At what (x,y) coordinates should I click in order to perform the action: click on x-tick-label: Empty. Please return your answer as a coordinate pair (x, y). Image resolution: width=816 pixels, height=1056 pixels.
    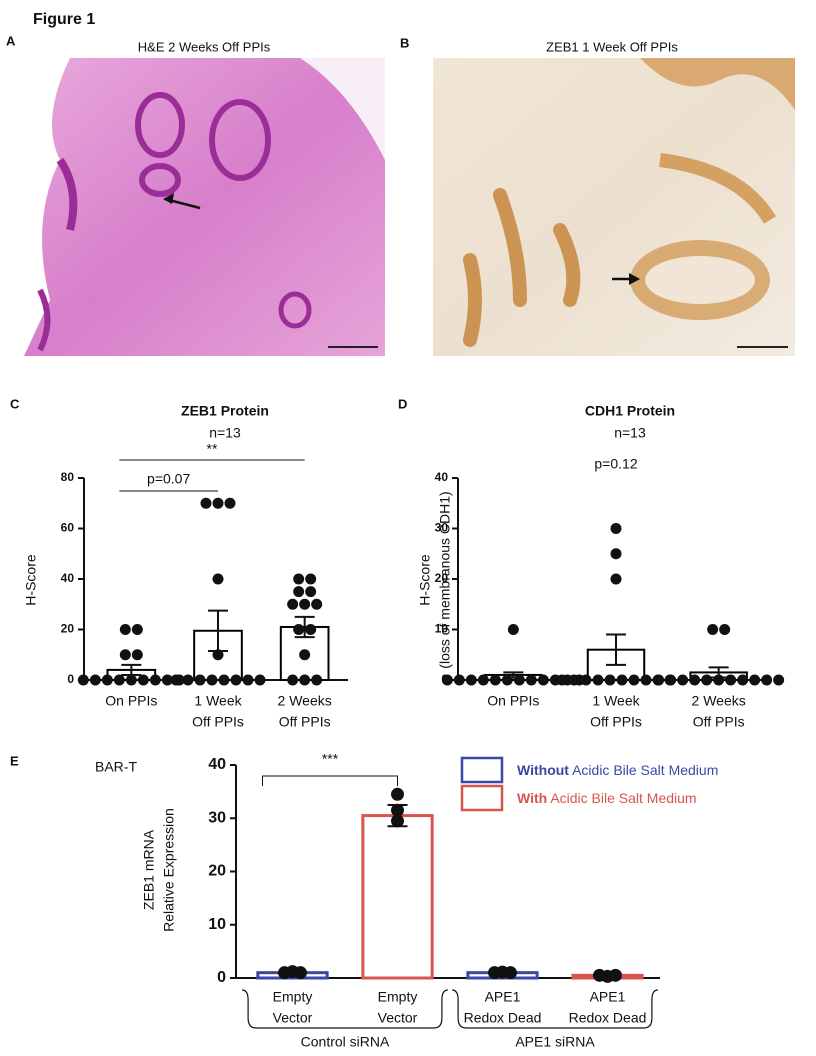
    Looking at the image, I should click on (398, 997).